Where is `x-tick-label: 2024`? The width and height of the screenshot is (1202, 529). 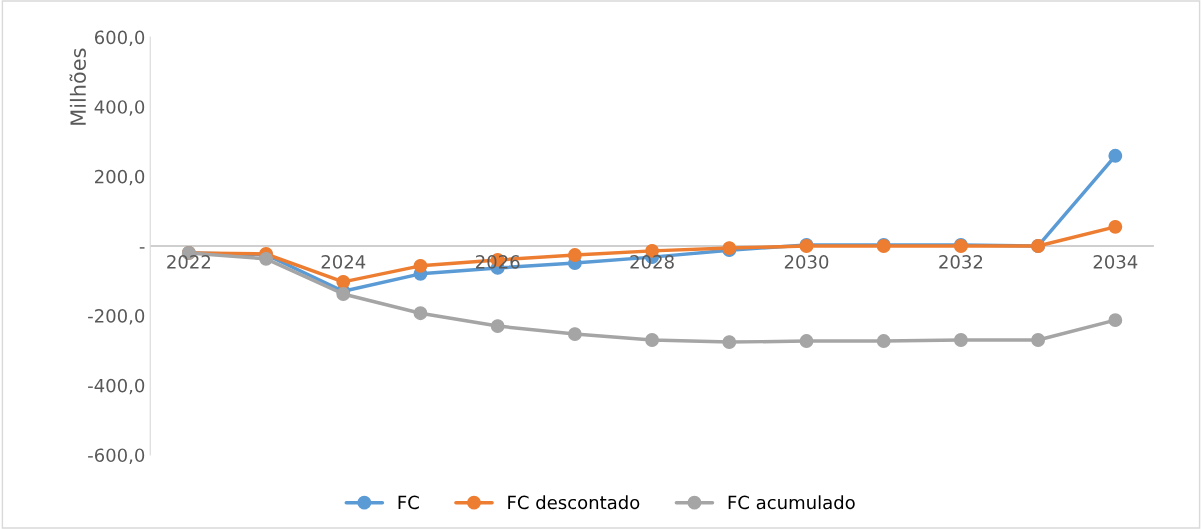
x-tick-label: 2024 is located at coordinates (343, 262).